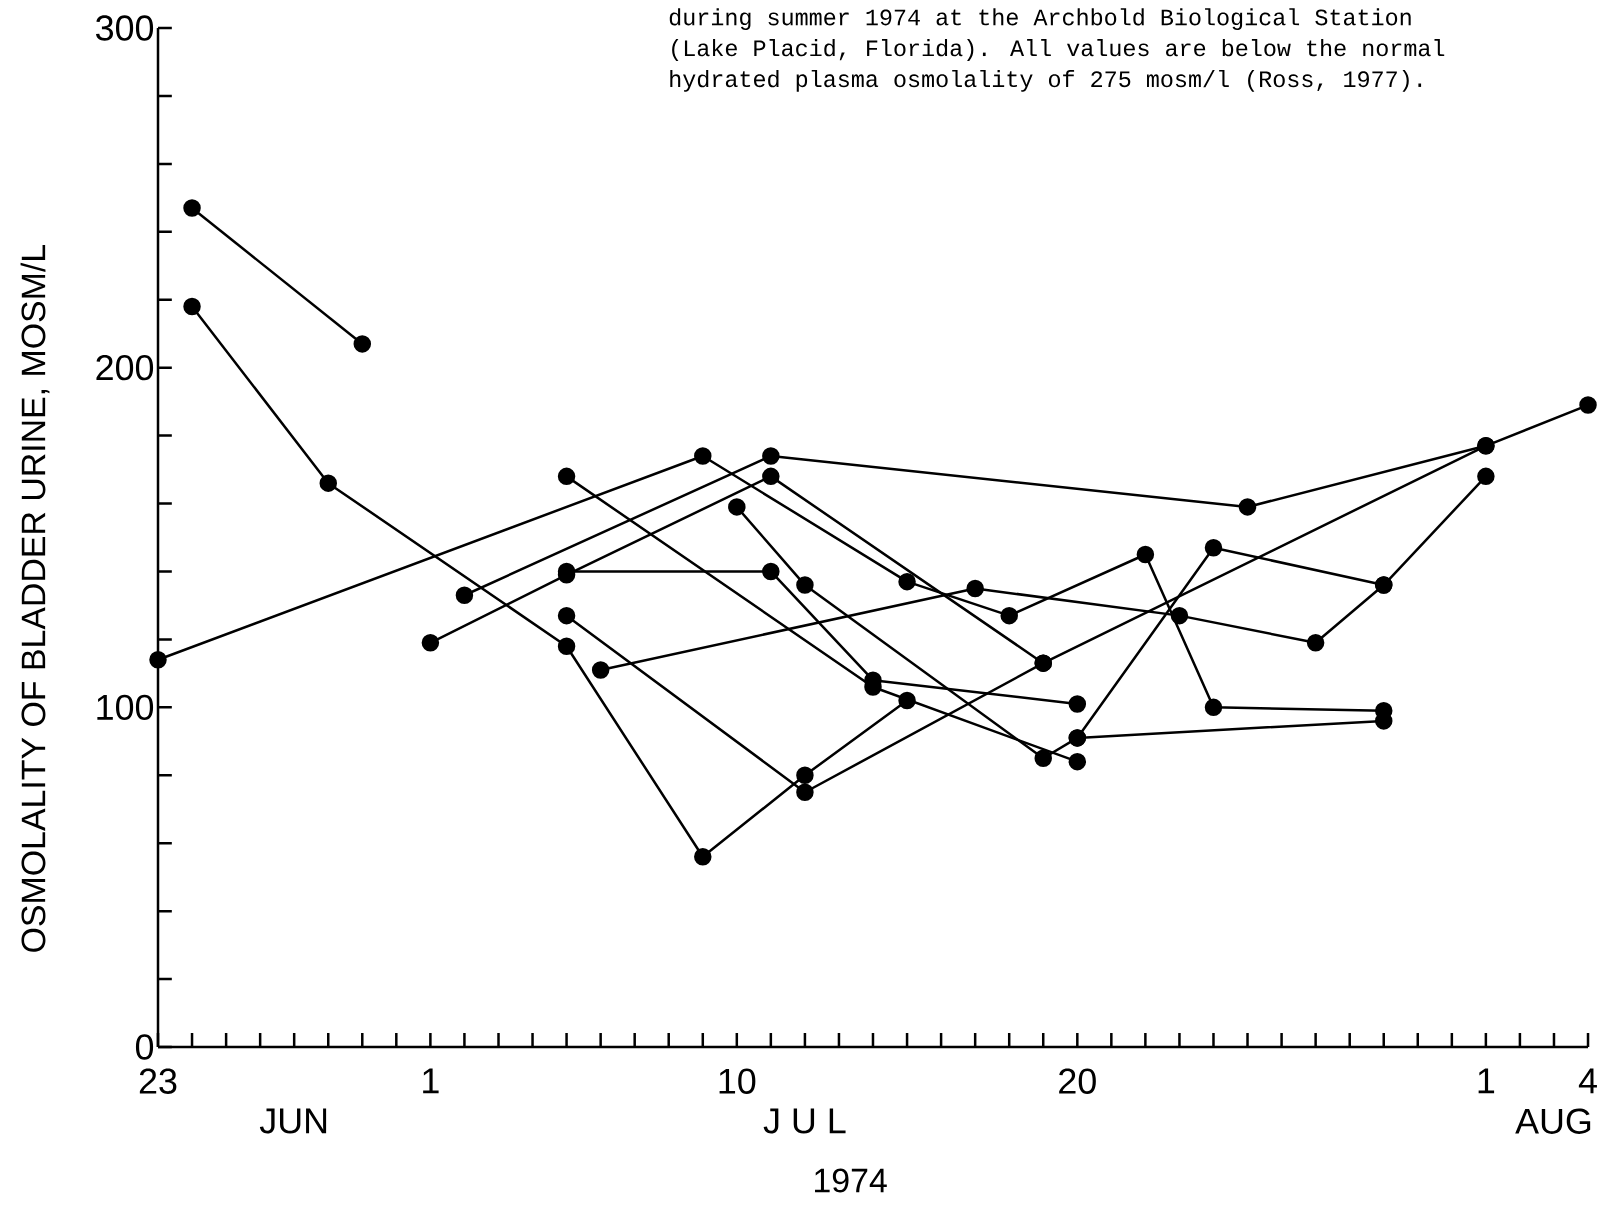 Image resolution: width=1599 pixels, height=1220 pixels. What do you see at coordinates (125, 28) in the screenshot?
I see `y-tick-label: 300` at bounding box center [125, 28].